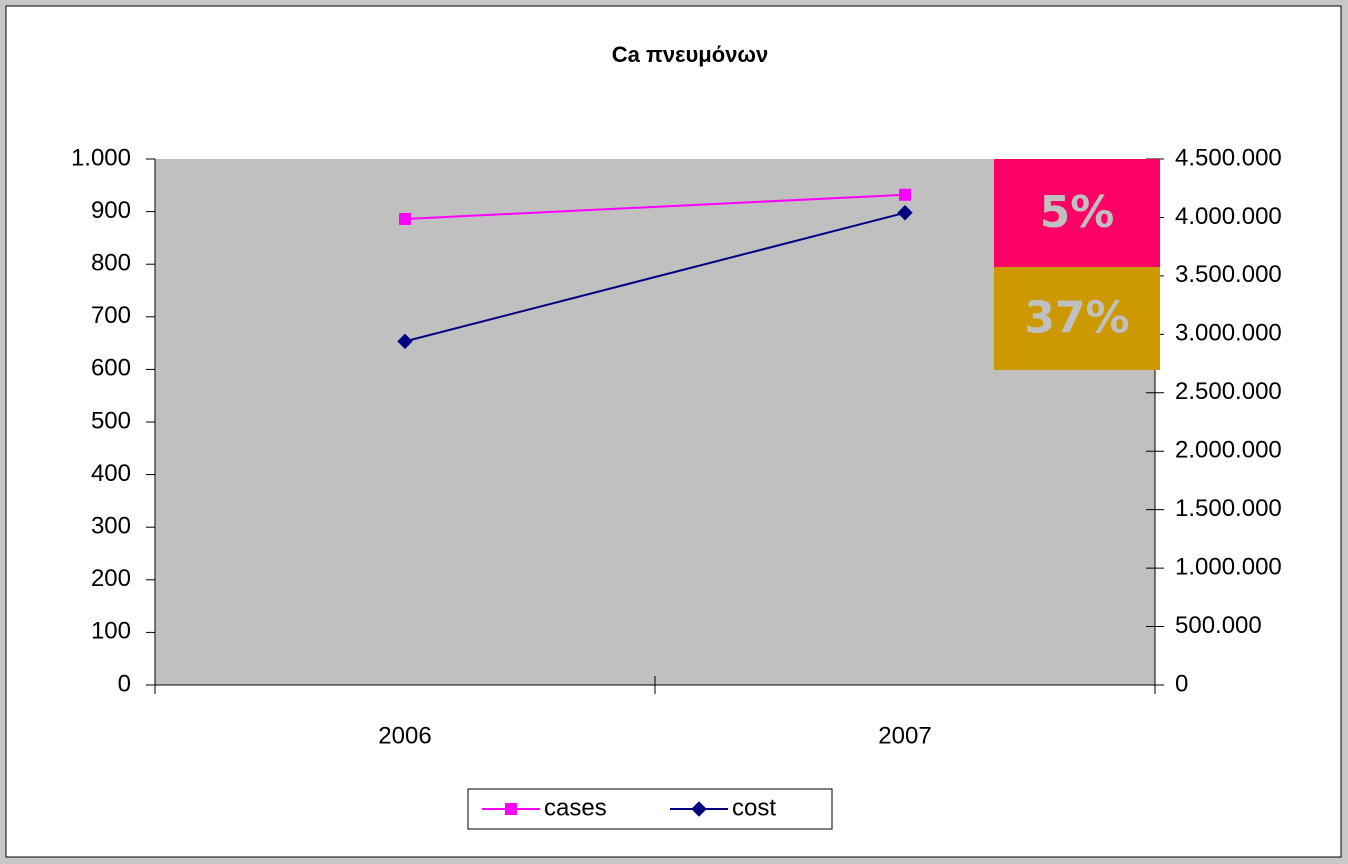  I want to click on y-tick-label: 1.000, so click(101, 157).